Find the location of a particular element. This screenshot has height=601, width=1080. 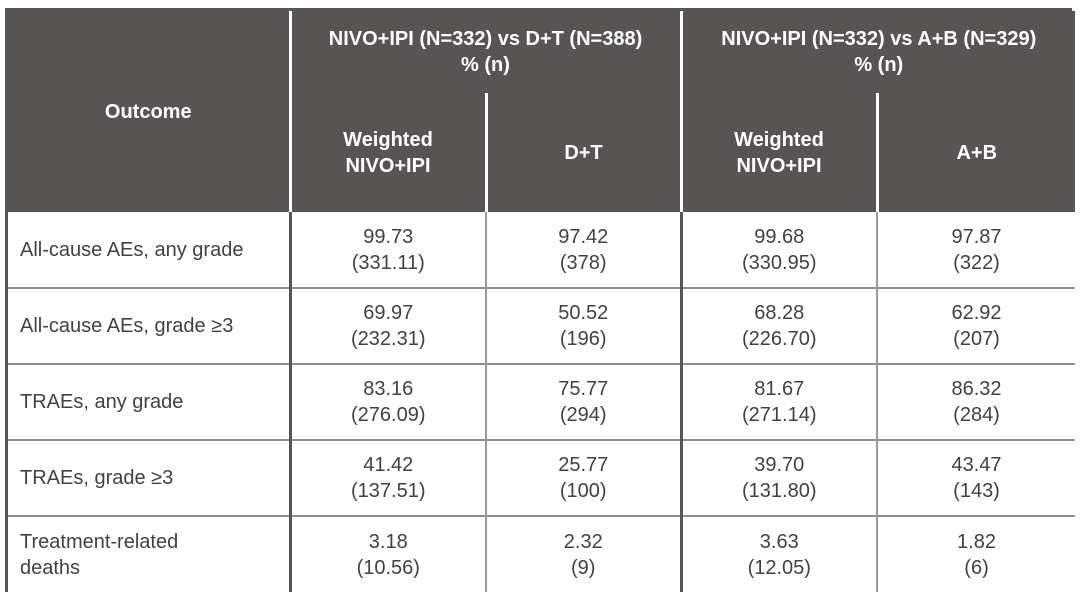

outcome-label: All-cause AEs, any grade is located at coordinates (150, 250).